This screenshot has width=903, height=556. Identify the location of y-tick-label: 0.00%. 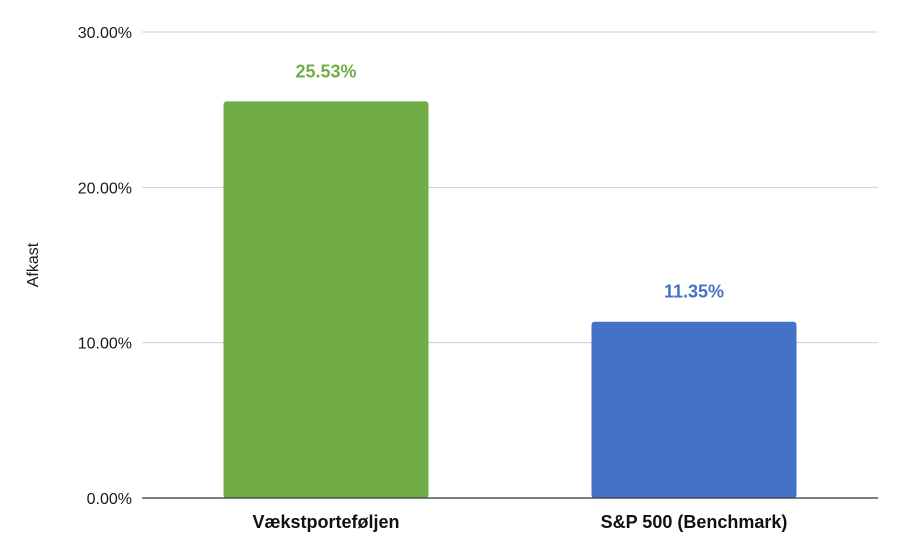
(109, 499).